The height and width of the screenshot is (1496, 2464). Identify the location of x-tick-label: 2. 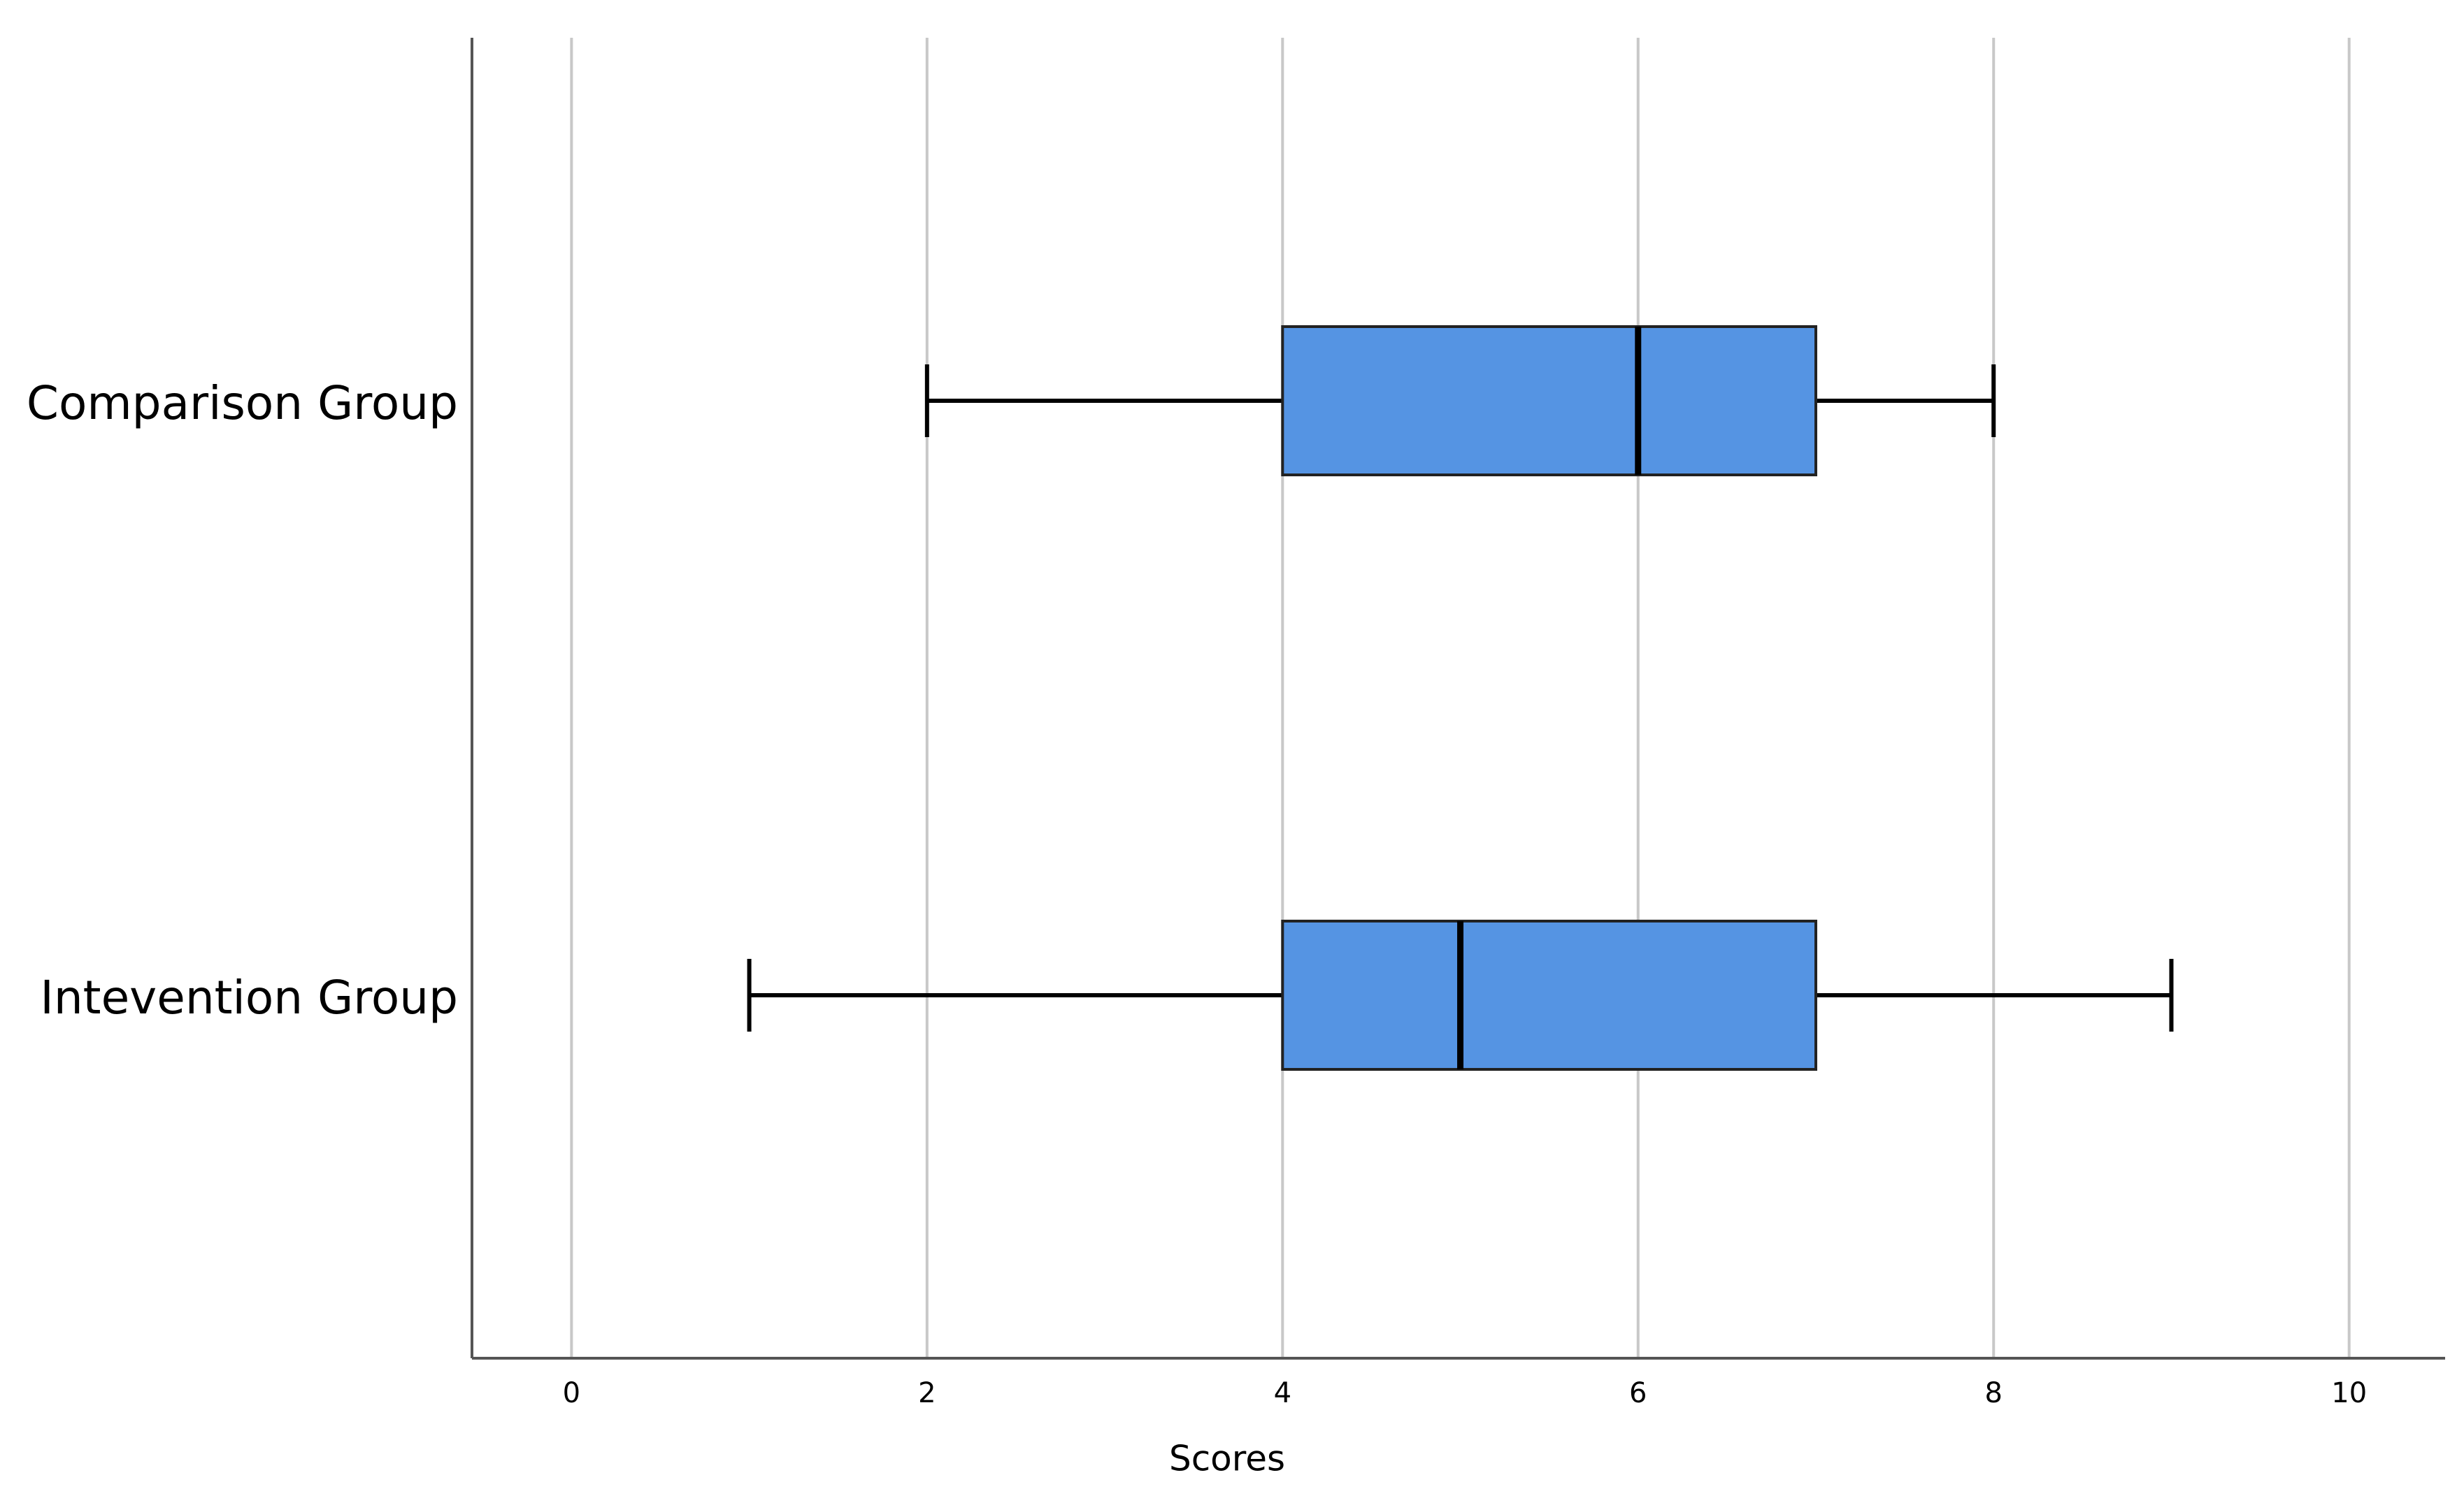
(927, 1393).